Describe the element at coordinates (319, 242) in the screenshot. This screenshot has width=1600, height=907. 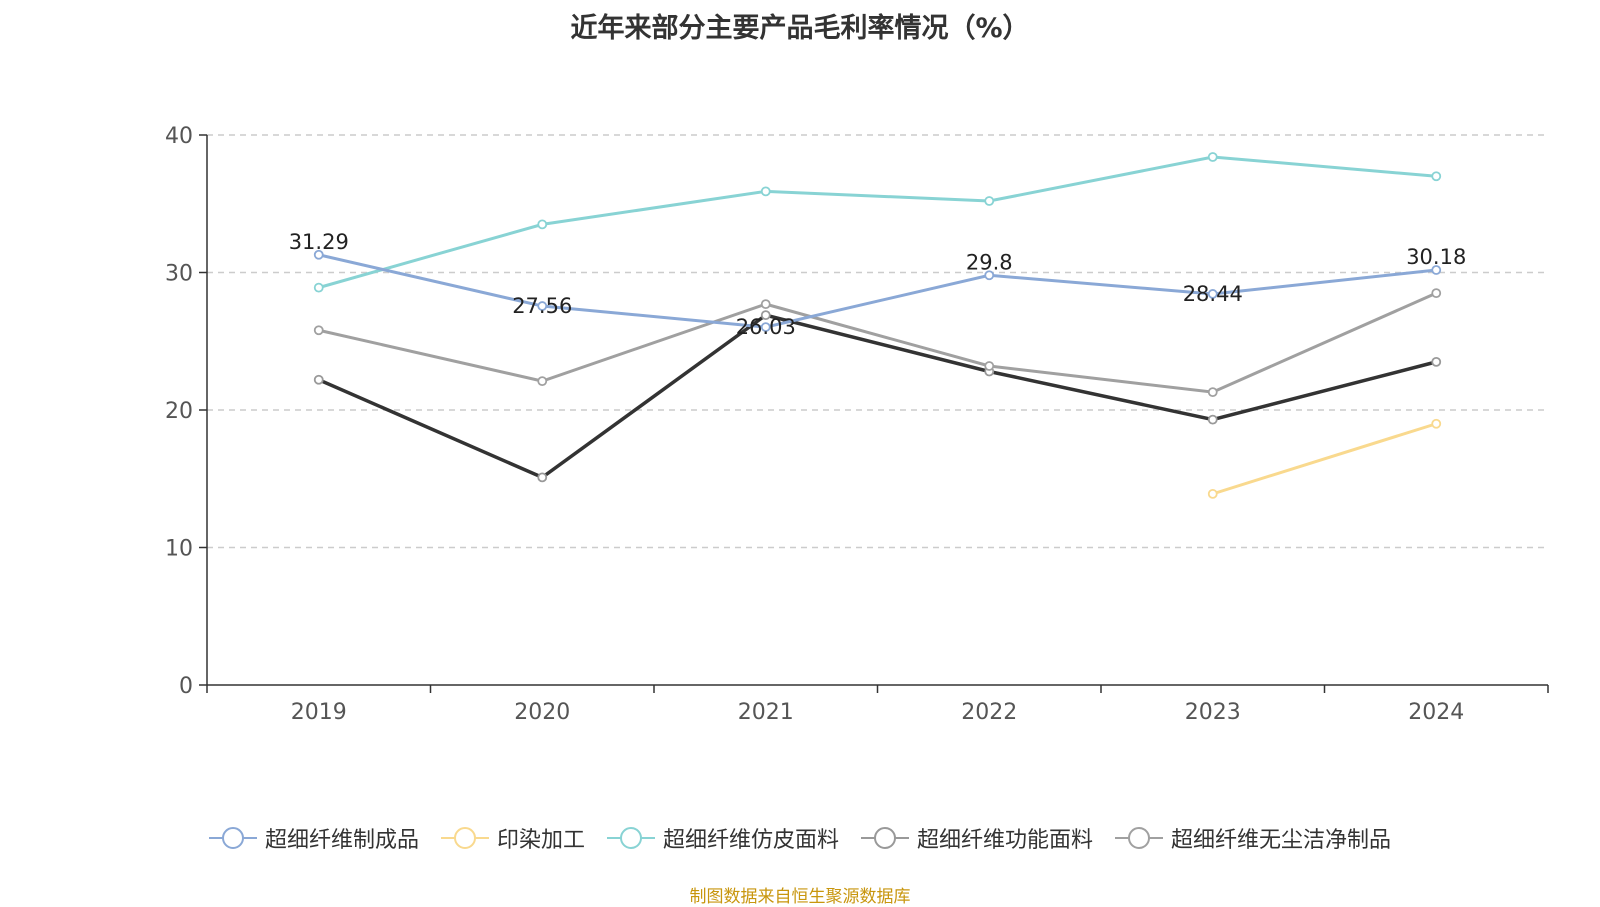
I see `data-label: 31.29` at that location.